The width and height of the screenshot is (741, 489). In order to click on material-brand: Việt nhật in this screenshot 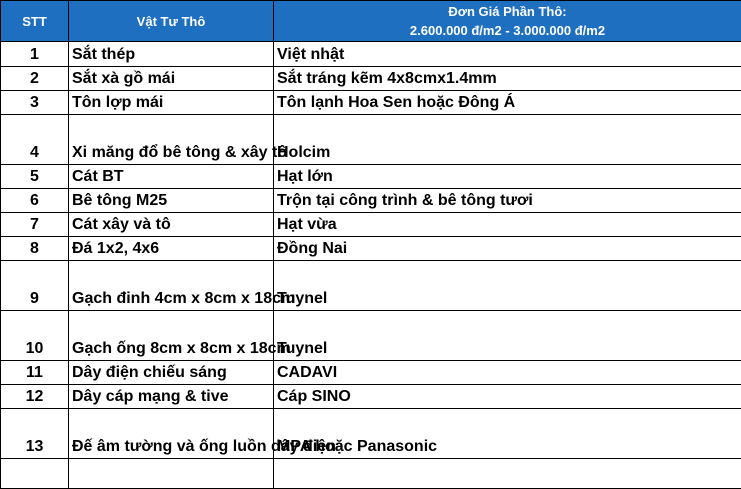, I will do `click(507, 54)`.